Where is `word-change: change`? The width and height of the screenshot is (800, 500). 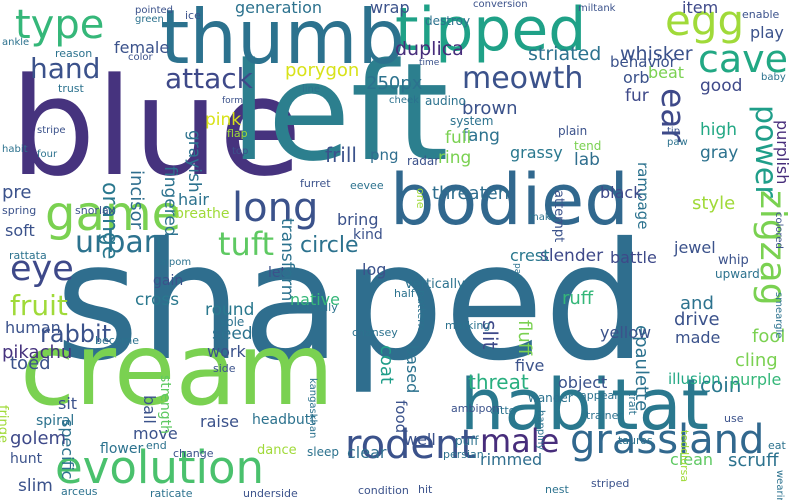
word-change: change is located at coordinates (193, 453).